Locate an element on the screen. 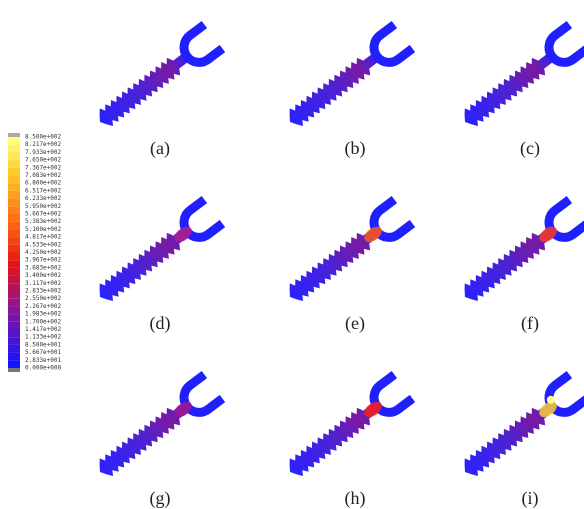 The image size is (584, 509). legend-label: 2.550e+002 is located at coordinates (43, 298).